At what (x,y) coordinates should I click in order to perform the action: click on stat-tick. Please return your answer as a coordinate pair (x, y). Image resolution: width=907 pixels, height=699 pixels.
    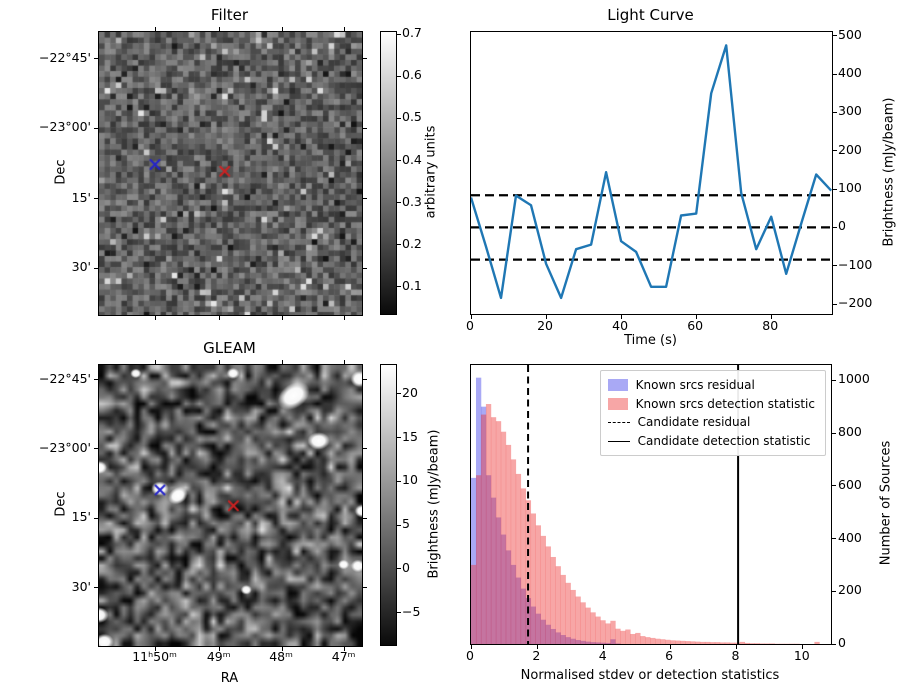
    Looking at the image, I should click on (537, 647).